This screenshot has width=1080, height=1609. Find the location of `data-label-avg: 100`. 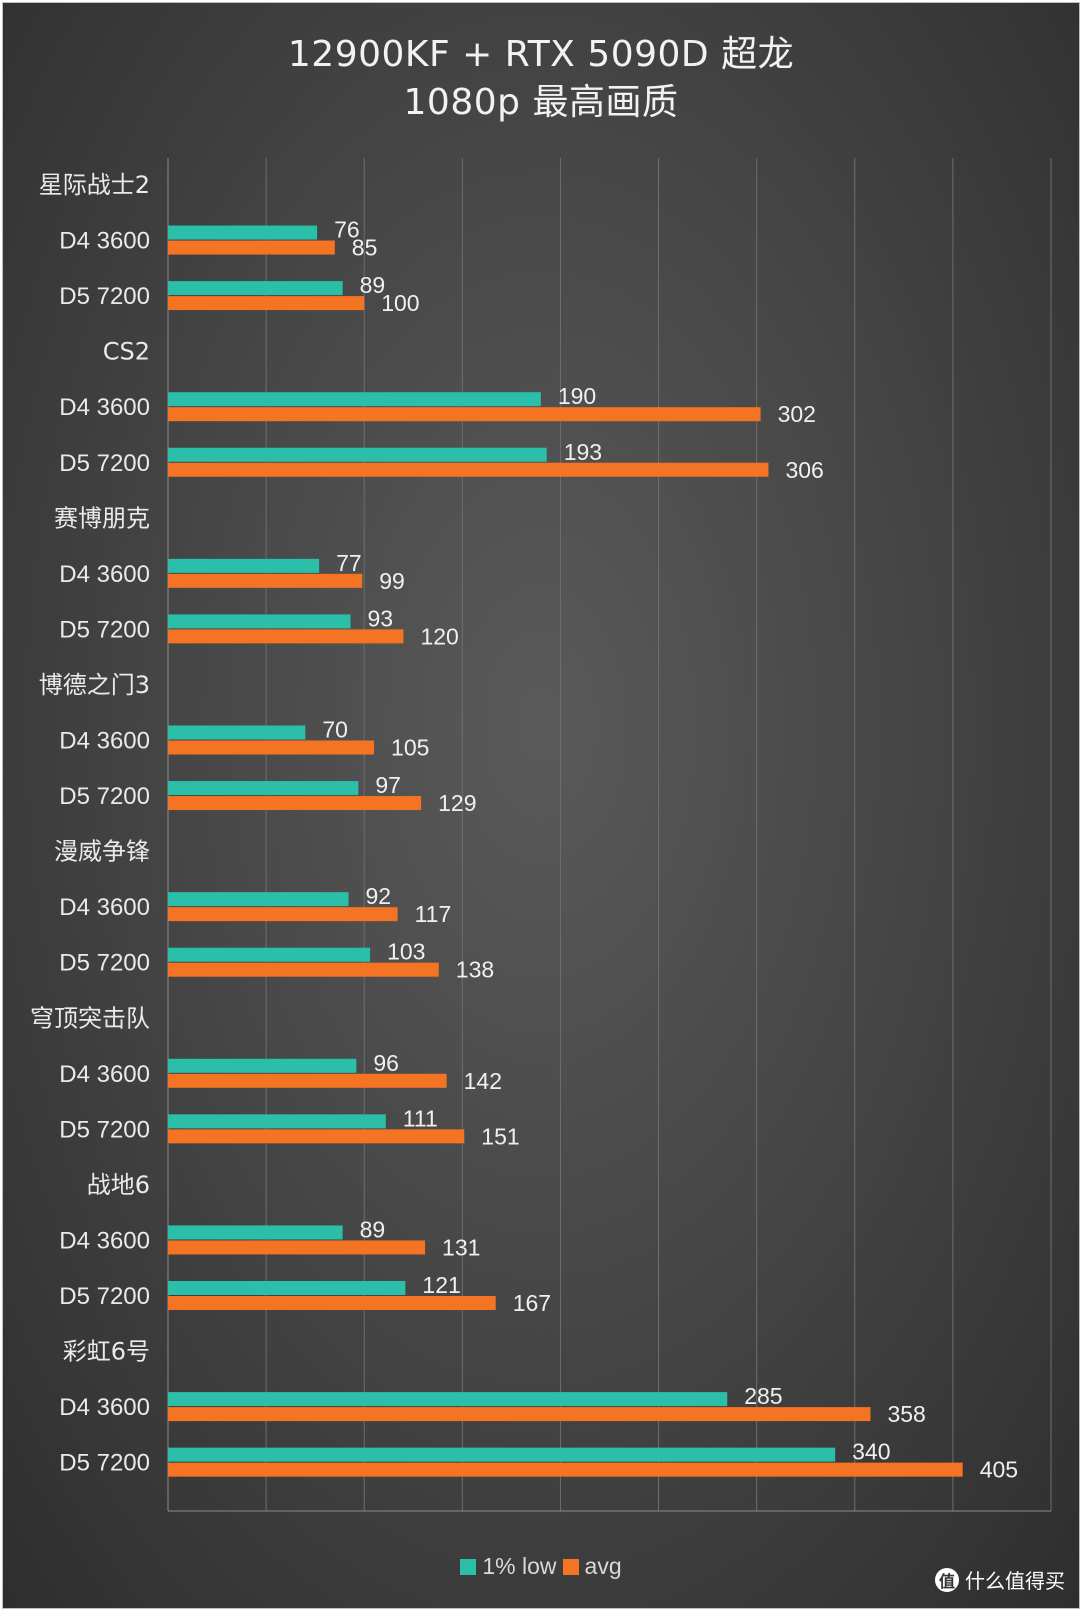

data-label-avg: 100 is located at coordinates (400, 303).